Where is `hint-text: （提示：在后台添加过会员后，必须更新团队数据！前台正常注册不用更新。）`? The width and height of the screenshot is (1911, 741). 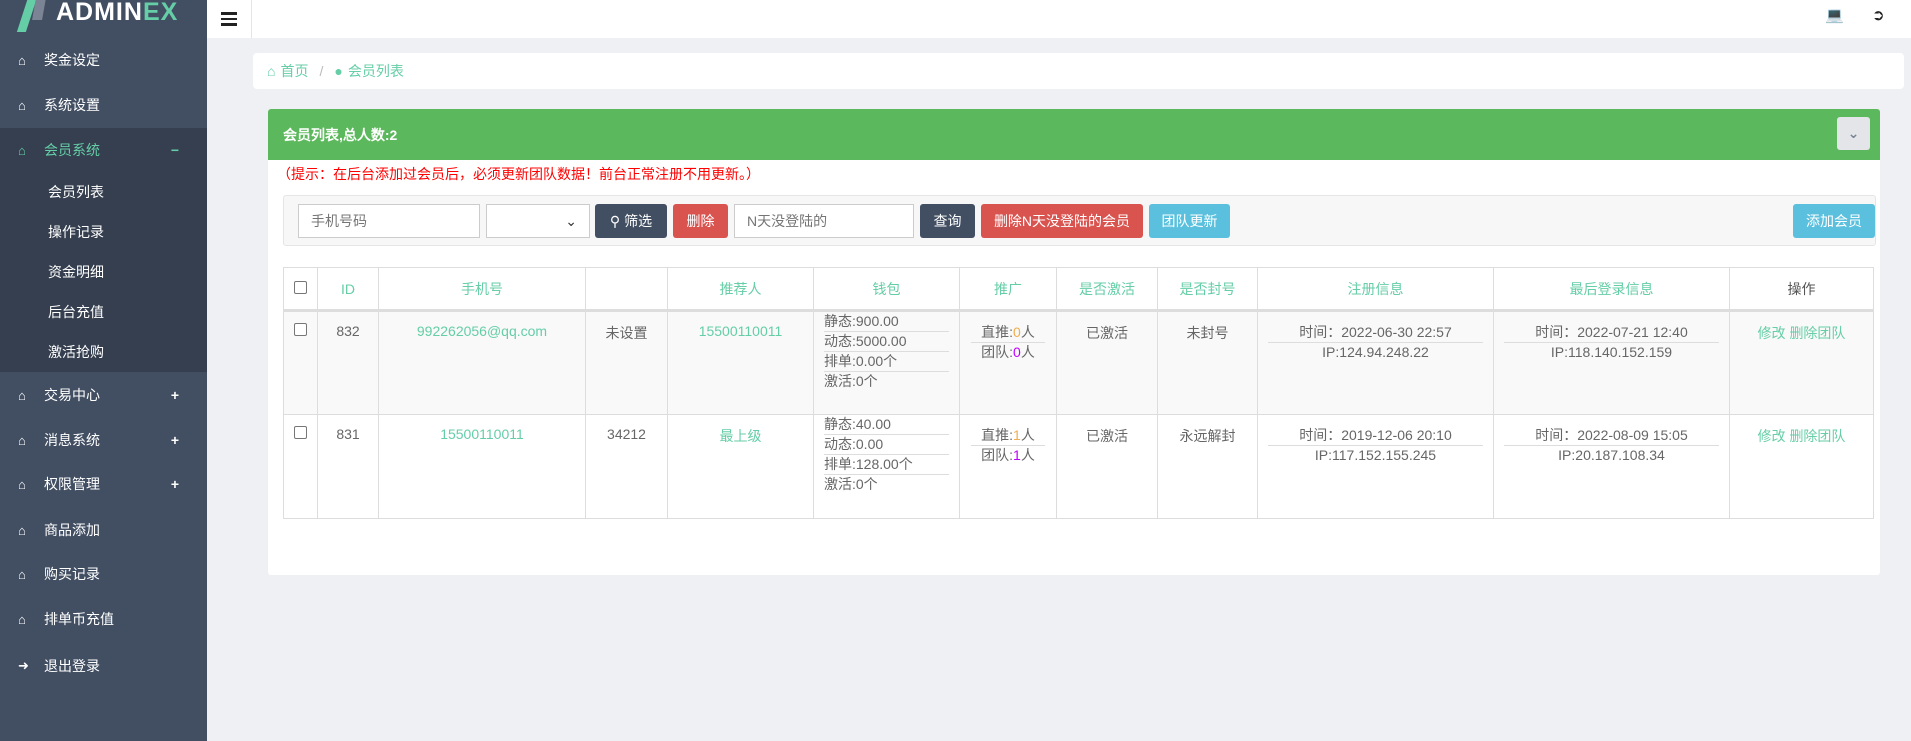 hint-text: （提示：在后台添加过会员后，必须更新团队数据！前台正常注册不用更新。） is located at coordinates (518, 174).